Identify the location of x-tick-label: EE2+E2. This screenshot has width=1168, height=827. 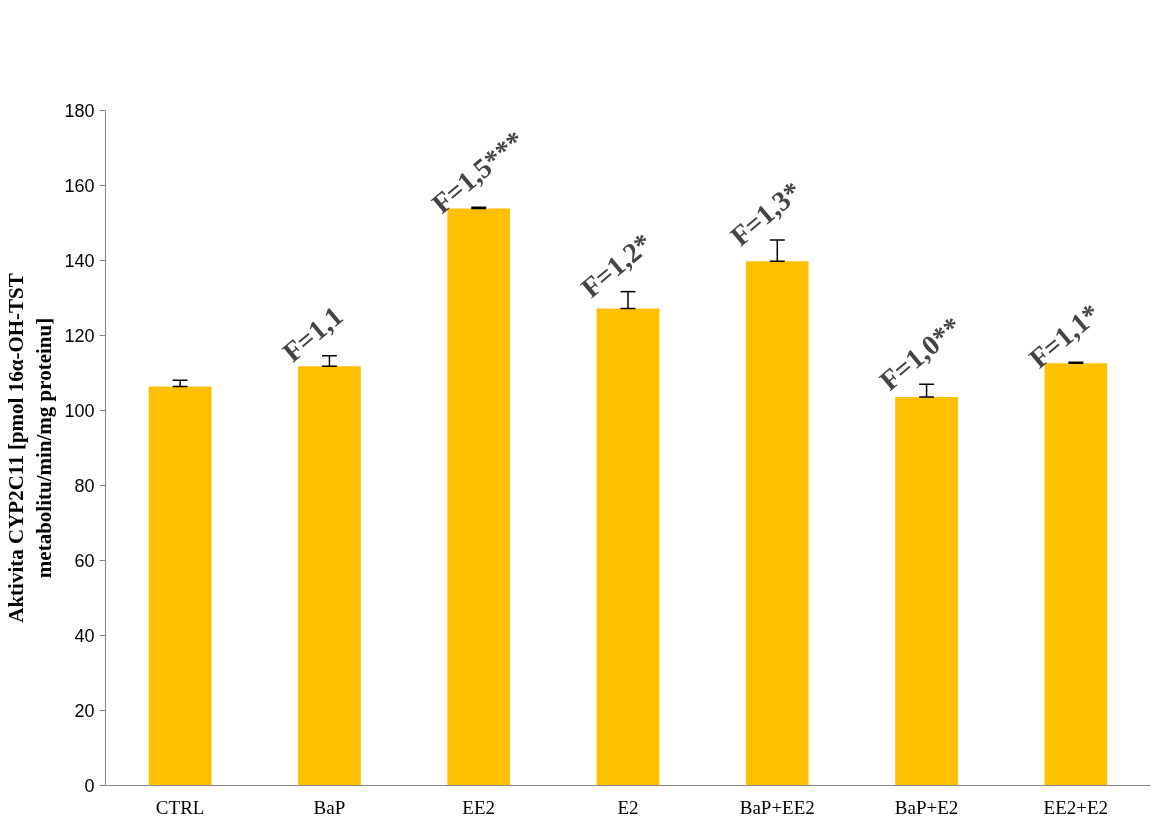
(1076, 807).